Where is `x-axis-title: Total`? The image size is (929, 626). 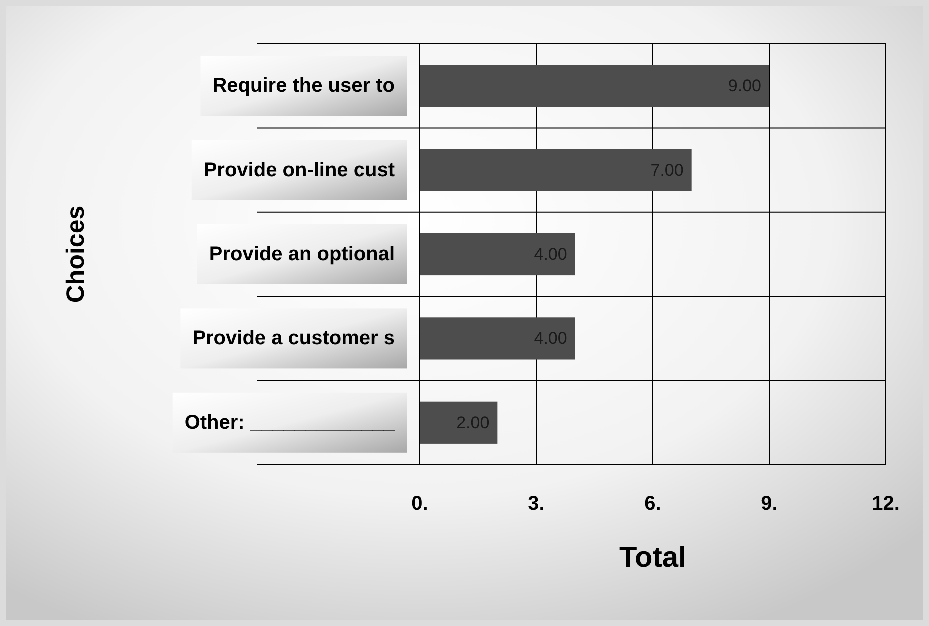
x-axis-title: Total is located at coordinates (653, 558).